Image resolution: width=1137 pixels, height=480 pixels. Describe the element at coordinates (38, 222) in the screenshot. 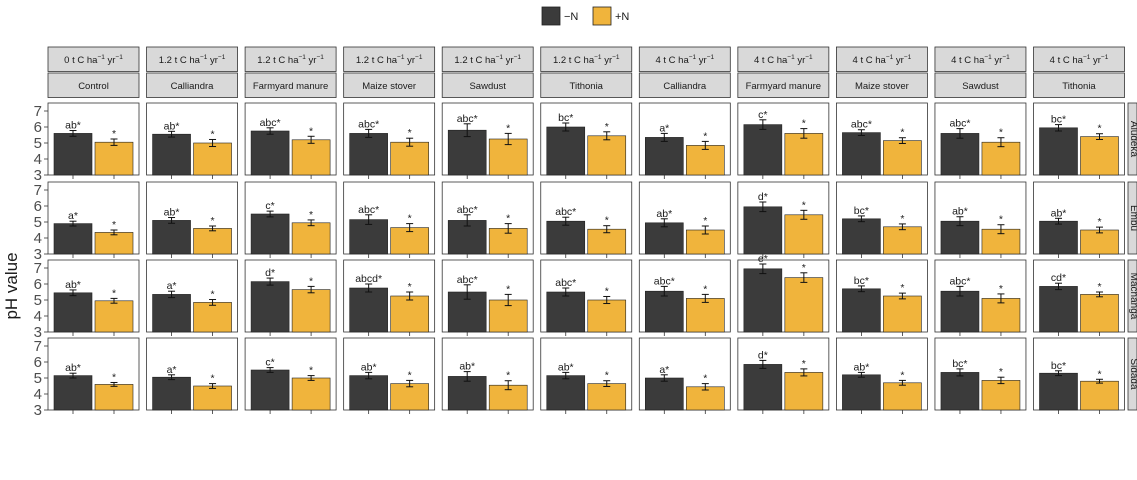

I see `y-tick-label: 5` at that location.